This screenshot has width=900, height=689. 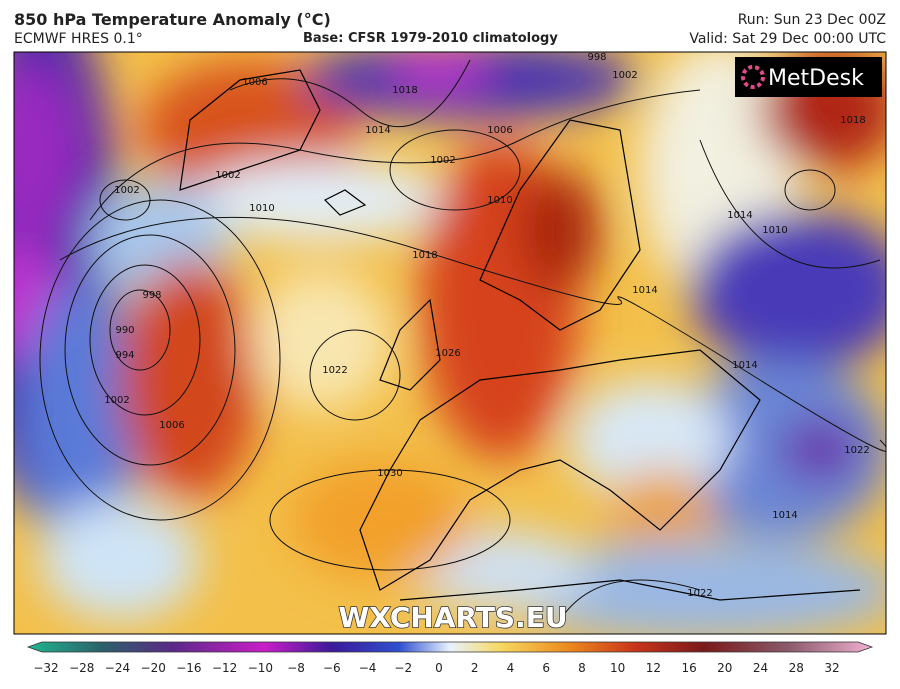 What do you see at coordinates (796, 668) in the screenshot?
I see `colorbar-label: 28` at bounding box center [796, 668].